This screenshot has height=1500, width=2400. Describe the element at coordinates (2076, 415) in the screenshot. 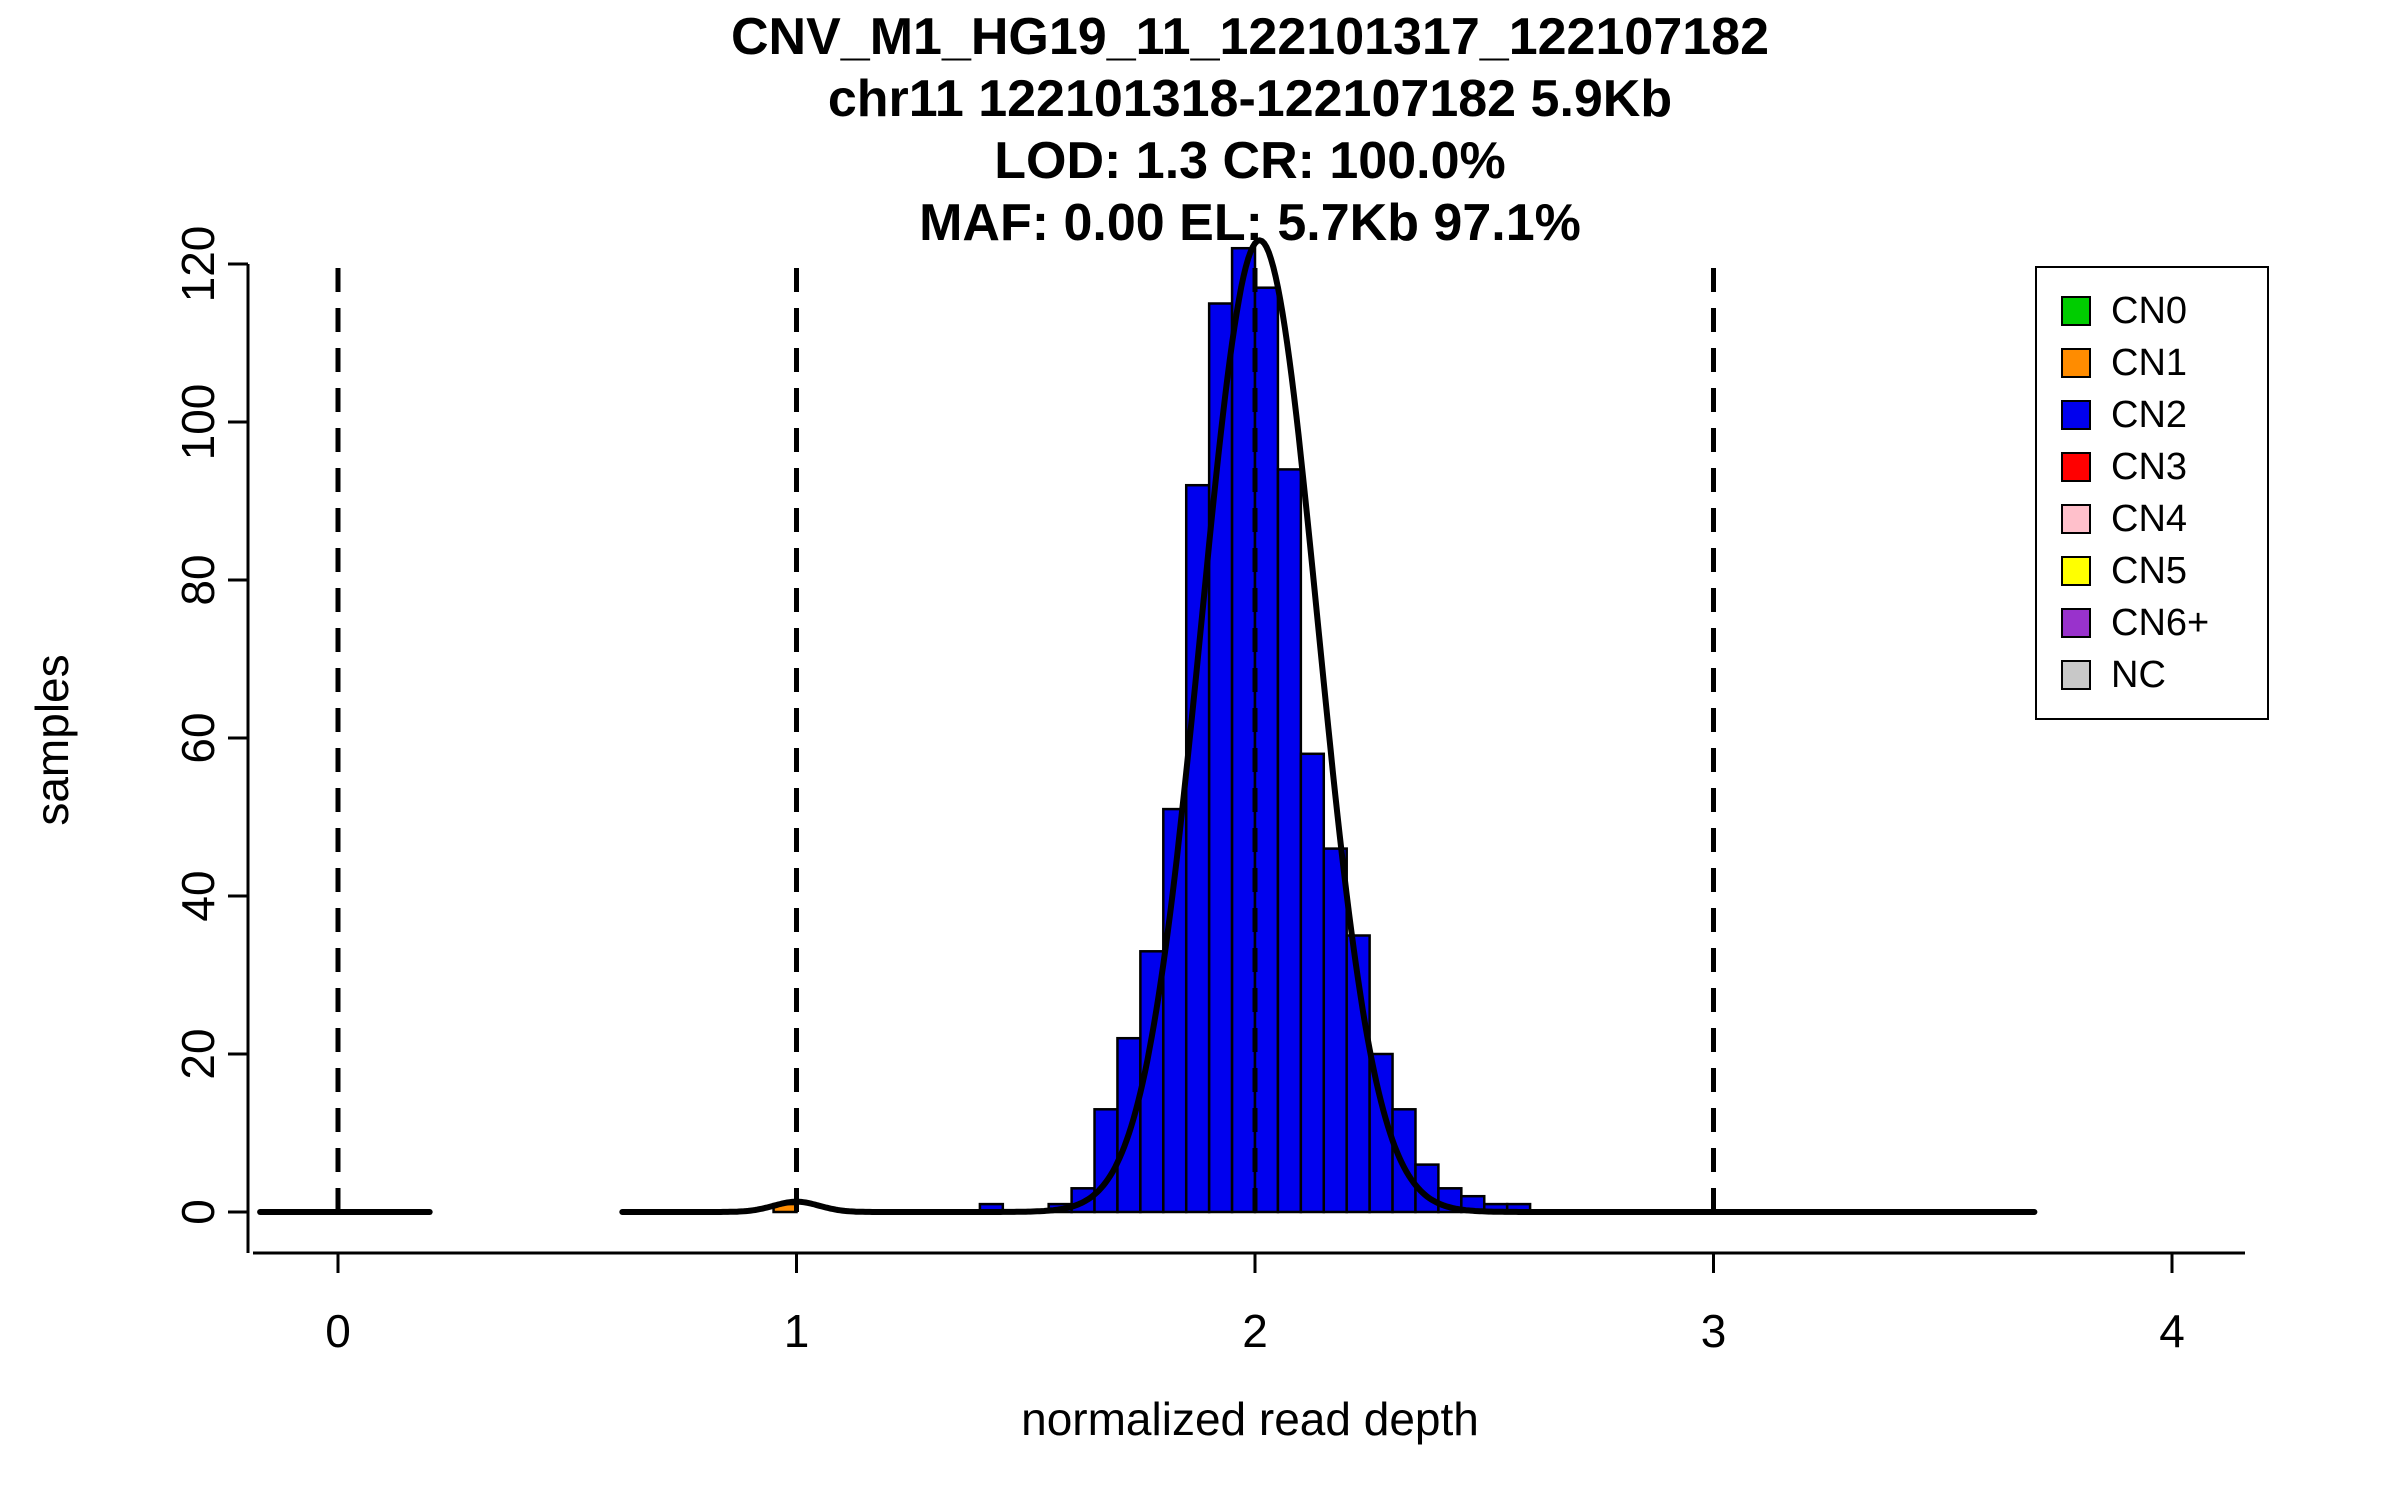

I see `legend-swatch-cn2` at that location.